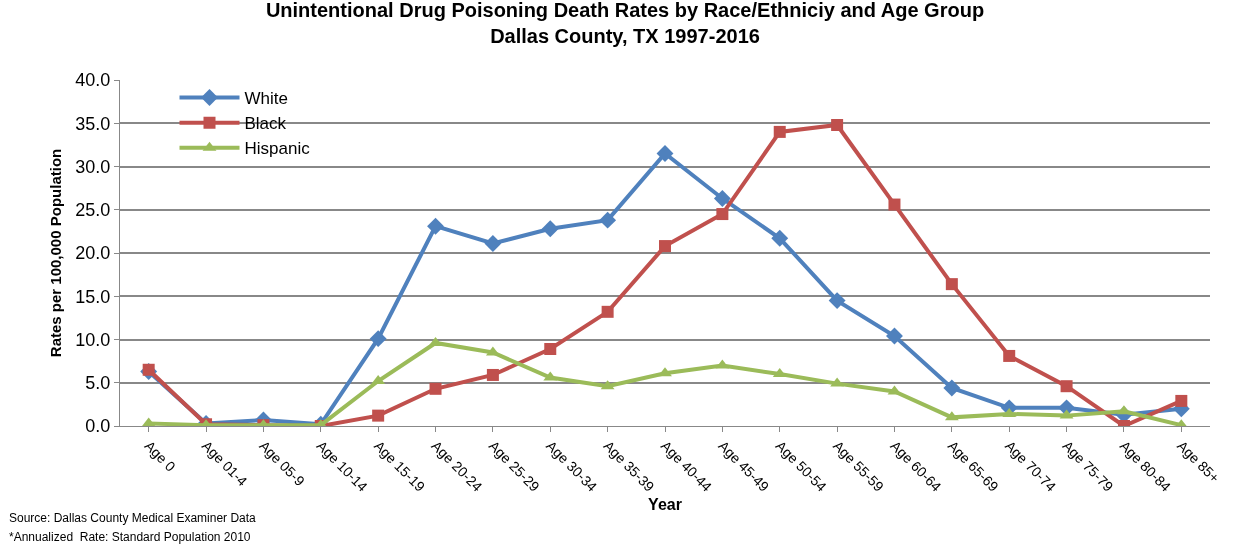 The image size is (1250, 550). What do you see at coordinates (93, 123) in the screenshot?
I see `y-tick-label: 35.0` at bounding box center [93, 123].